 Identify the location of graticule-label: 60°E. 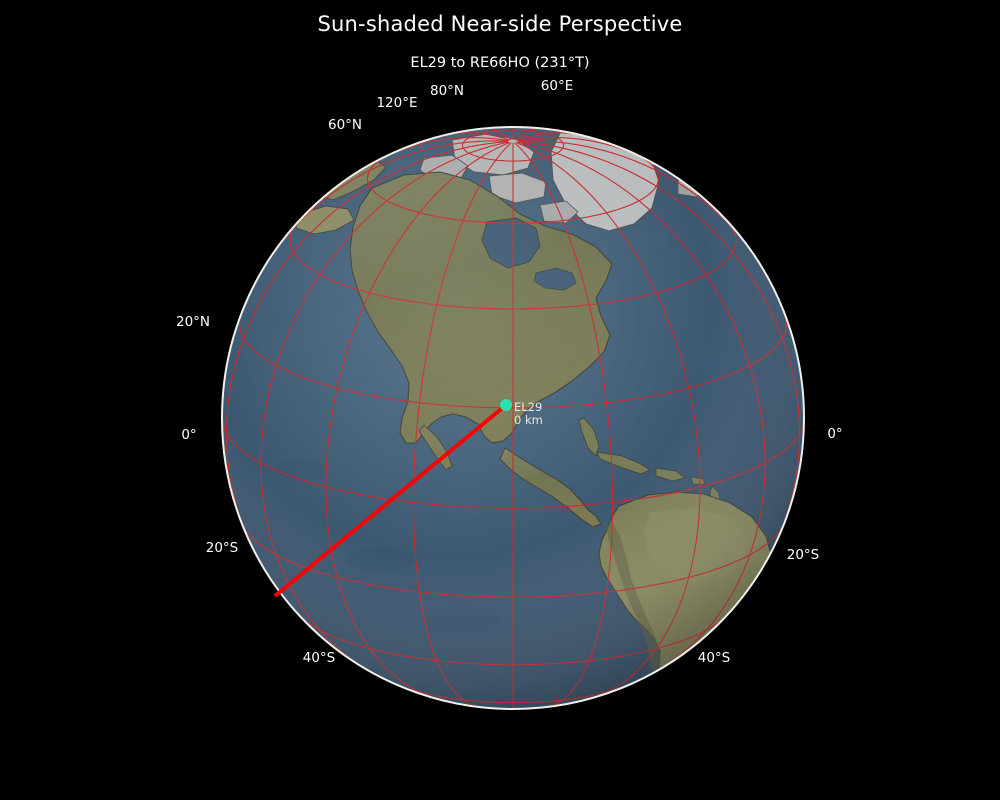
(557, 86).